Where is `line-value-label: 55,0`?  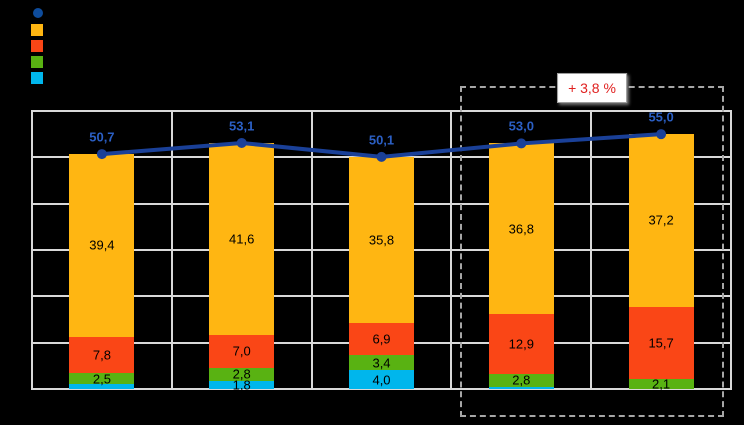 line-value-label: 55,0 is located at coordinates (661, 117).